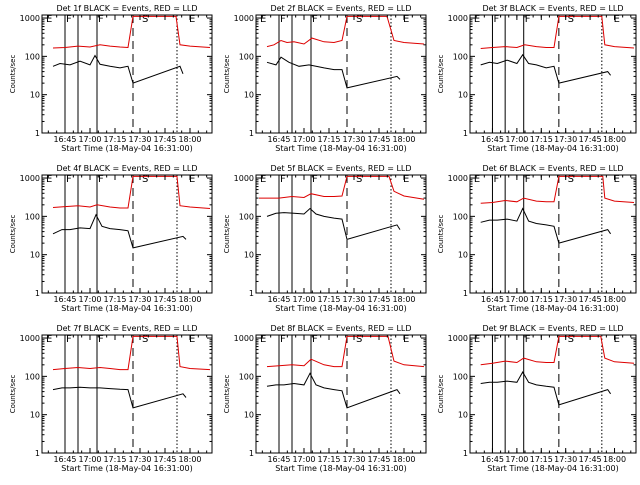 The image size is (640, 485). Describe the element at coordinates (552, 8) in the screenshot. I see `panel-title: Det 3f BLACK = Events, RED = LLD` at that location.